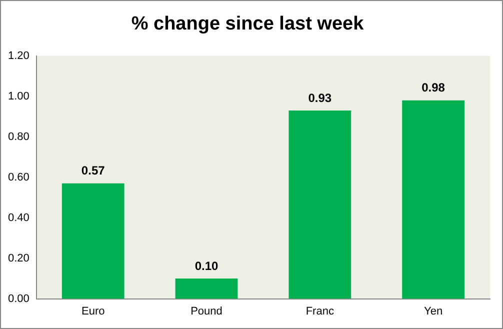  What do you see at coordinates (434, 87) in the screenshot?
I see `data-label: 0.98` at bounding box center [434, 87].